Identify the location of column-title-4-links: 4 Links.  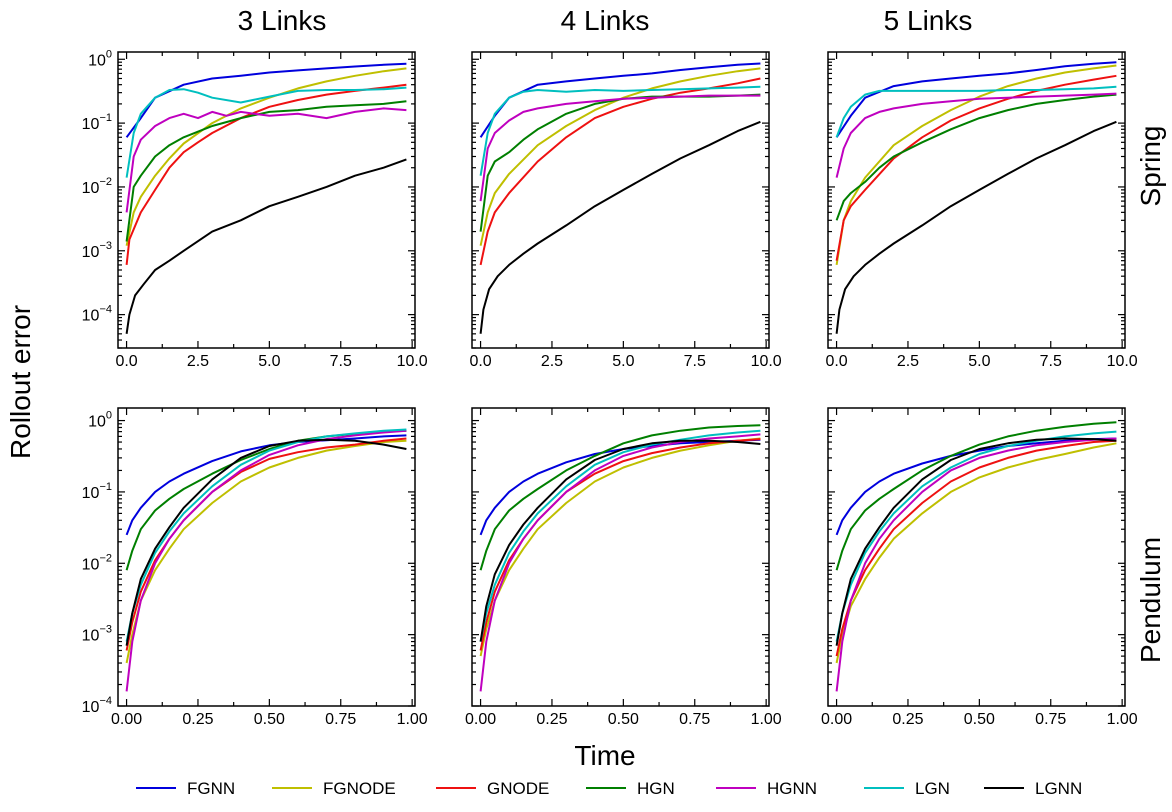
(605, 20).